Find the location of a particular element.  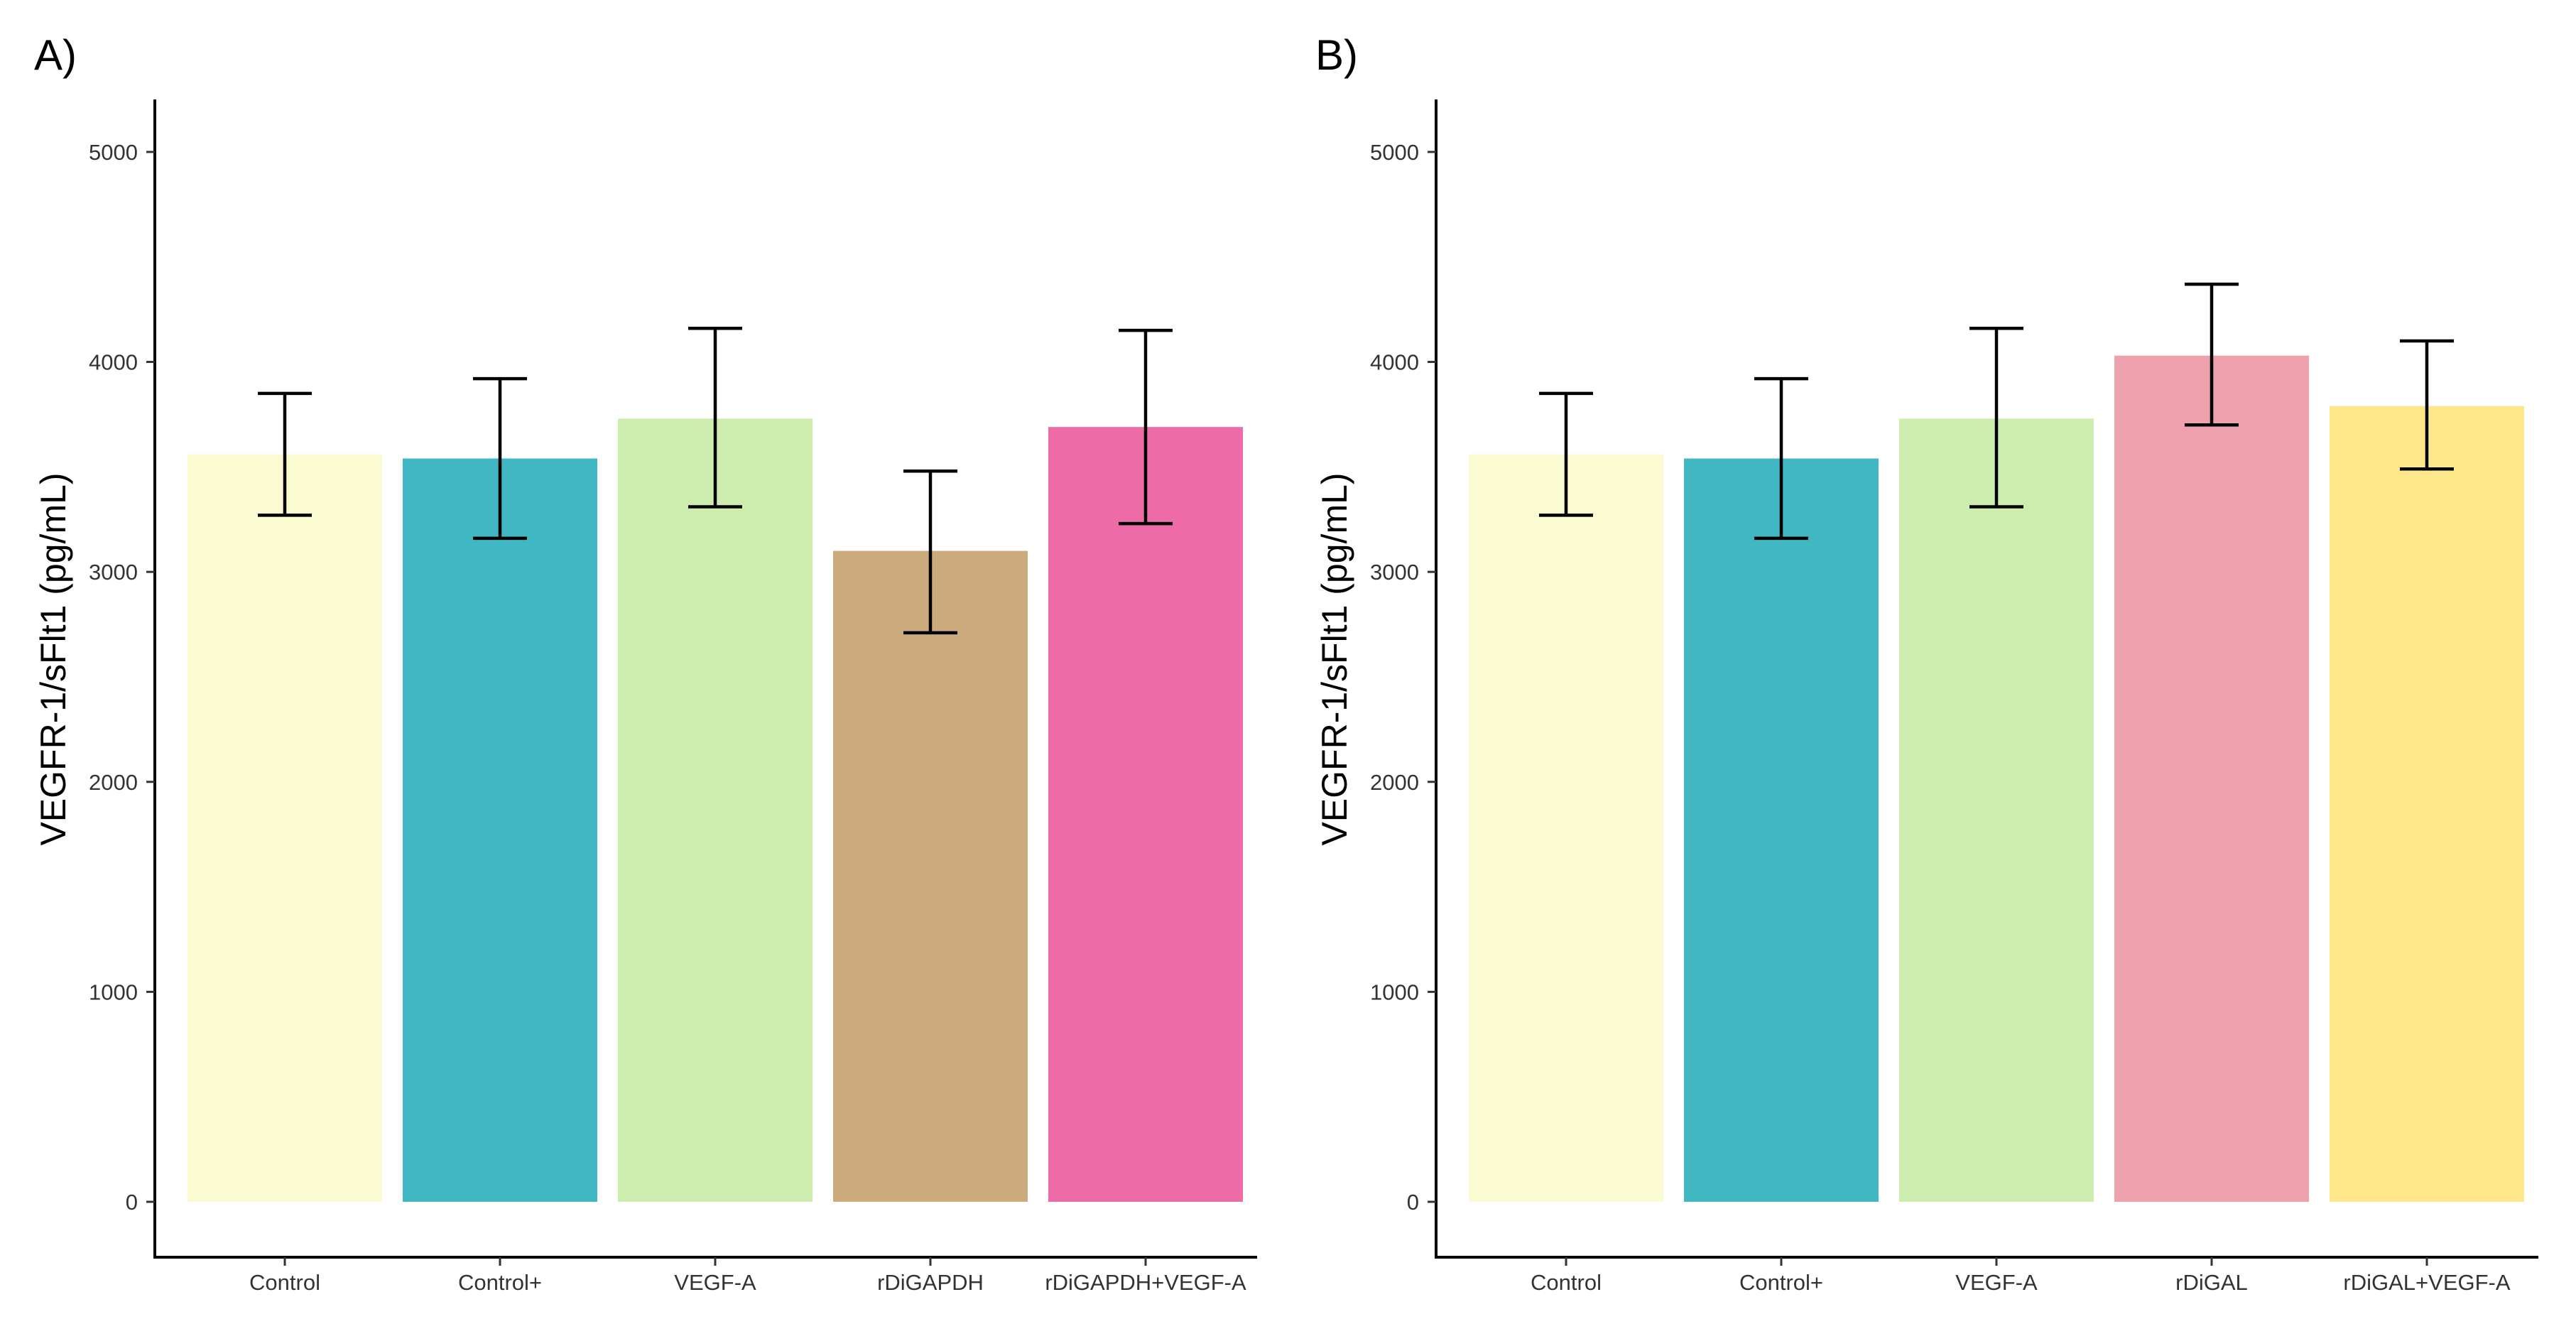

panel-a-y-tick-label-2000: 2000 is located at coordinates (113, 782).